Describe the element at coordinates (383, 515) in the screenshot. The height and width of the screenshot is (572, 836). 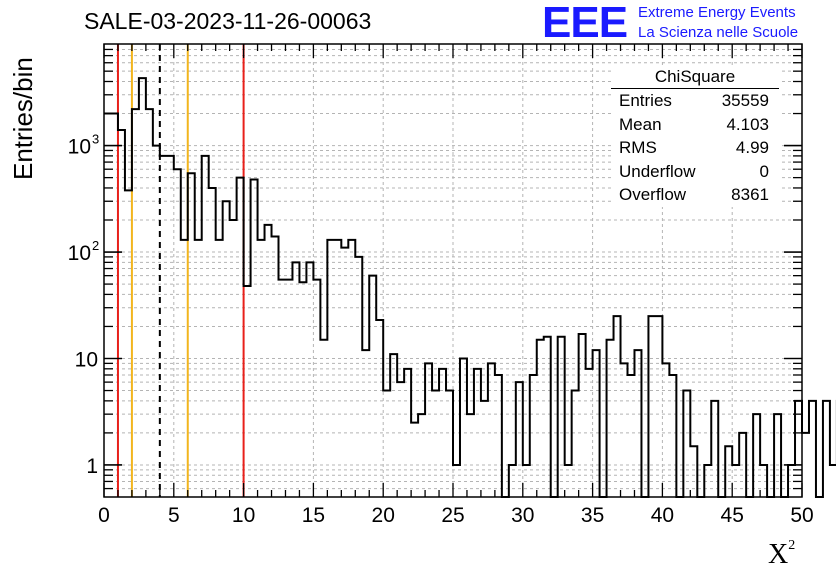
I see `x-tick-label: 20` at that location.